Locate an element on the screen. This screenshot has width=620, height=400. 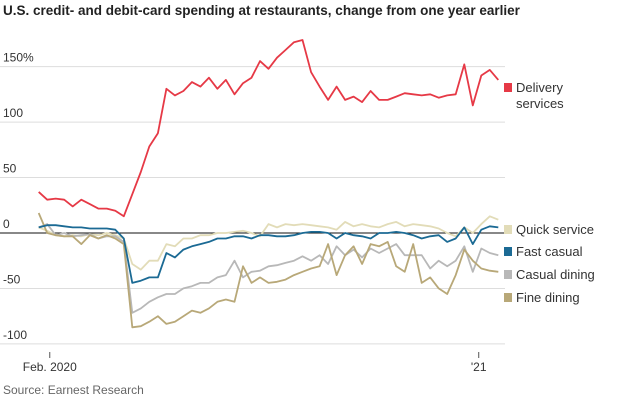
legend-label: Fast casual is located at coordinates (549, 251).